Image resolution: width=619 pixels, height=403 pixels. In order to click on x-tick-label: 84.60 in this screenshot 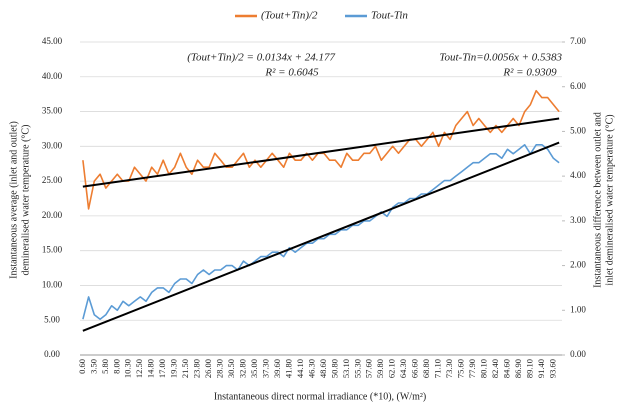, I will do `click(506, 368)`.